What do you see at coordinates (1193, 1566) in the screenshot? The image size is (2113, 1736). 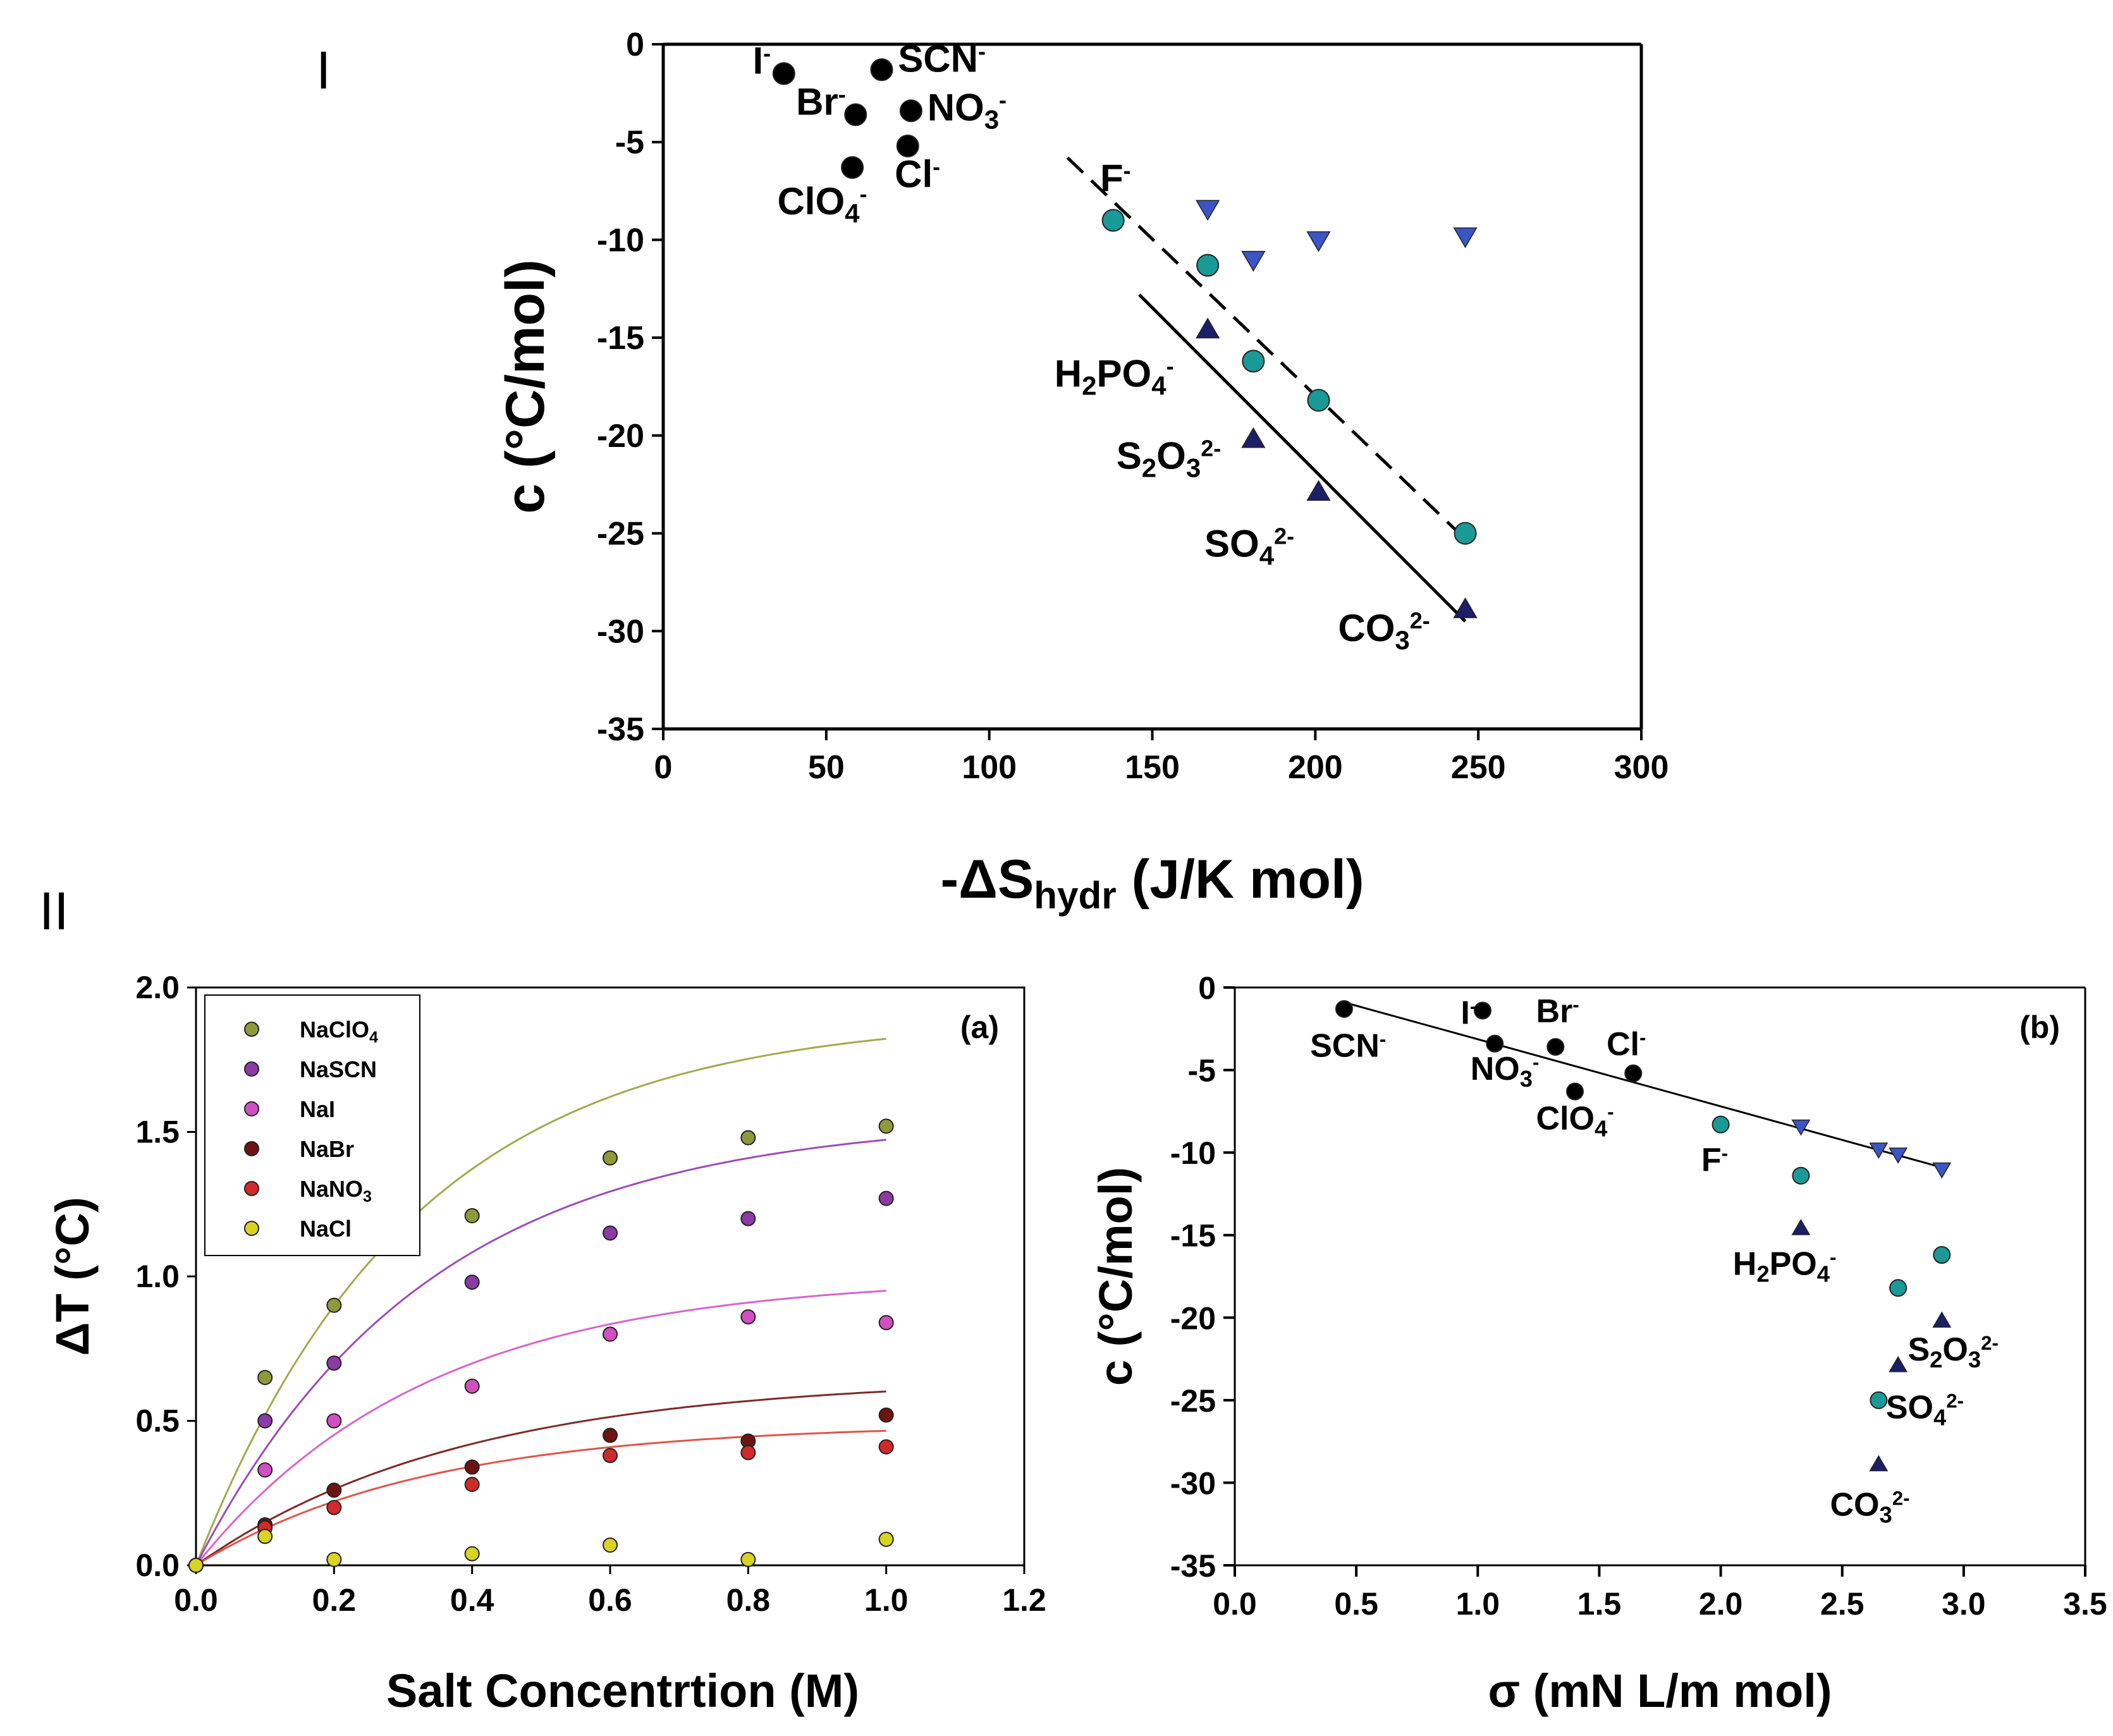 I see `y-tick-label: -35` at bounding box center [1193, 1566].